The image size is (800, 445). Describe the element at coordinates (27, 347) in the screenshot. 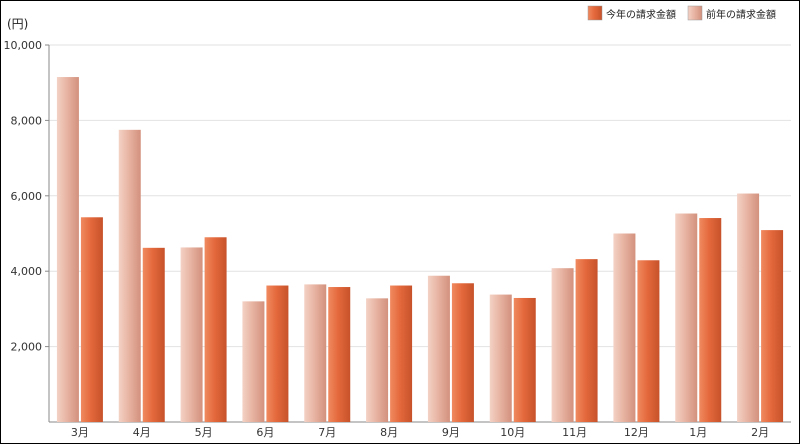

I see `y-tick-label: 2,000` at that location.